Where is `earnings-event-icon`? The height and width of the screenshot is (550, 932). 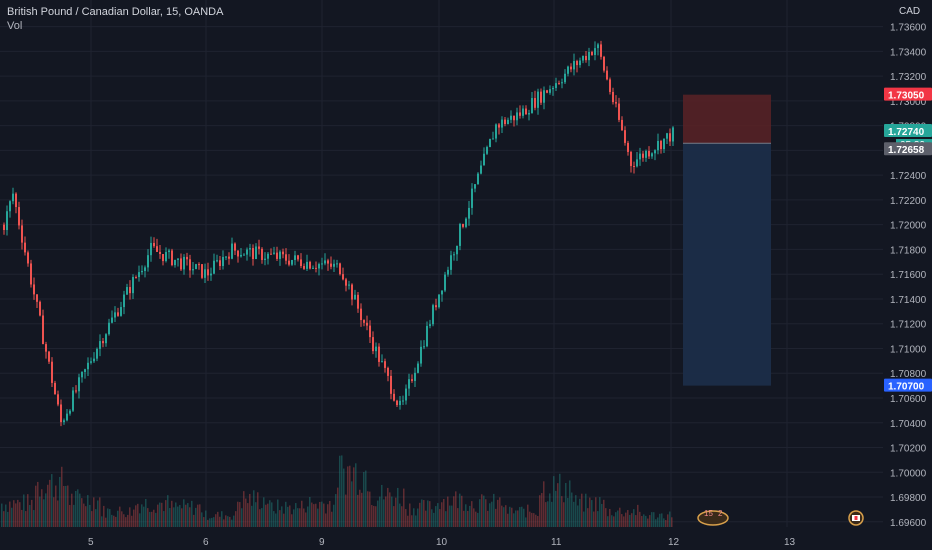 earnings-event-icon is located at coordinates (713, 518).